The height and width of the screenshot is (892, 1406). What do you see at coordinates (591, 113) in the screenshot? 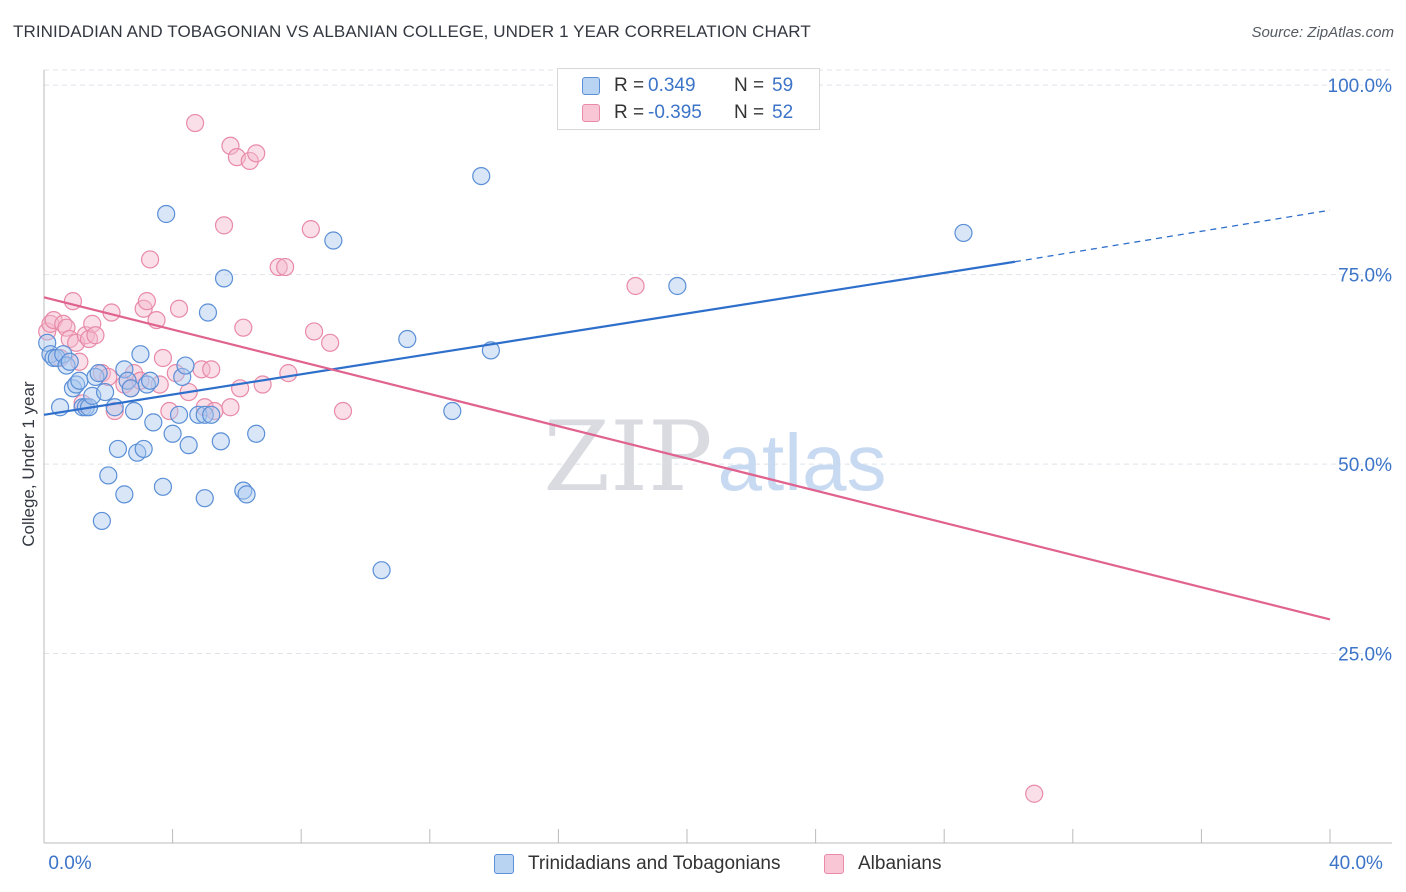
I see `legend-swatch-pink` at bounding box center [591, 113].